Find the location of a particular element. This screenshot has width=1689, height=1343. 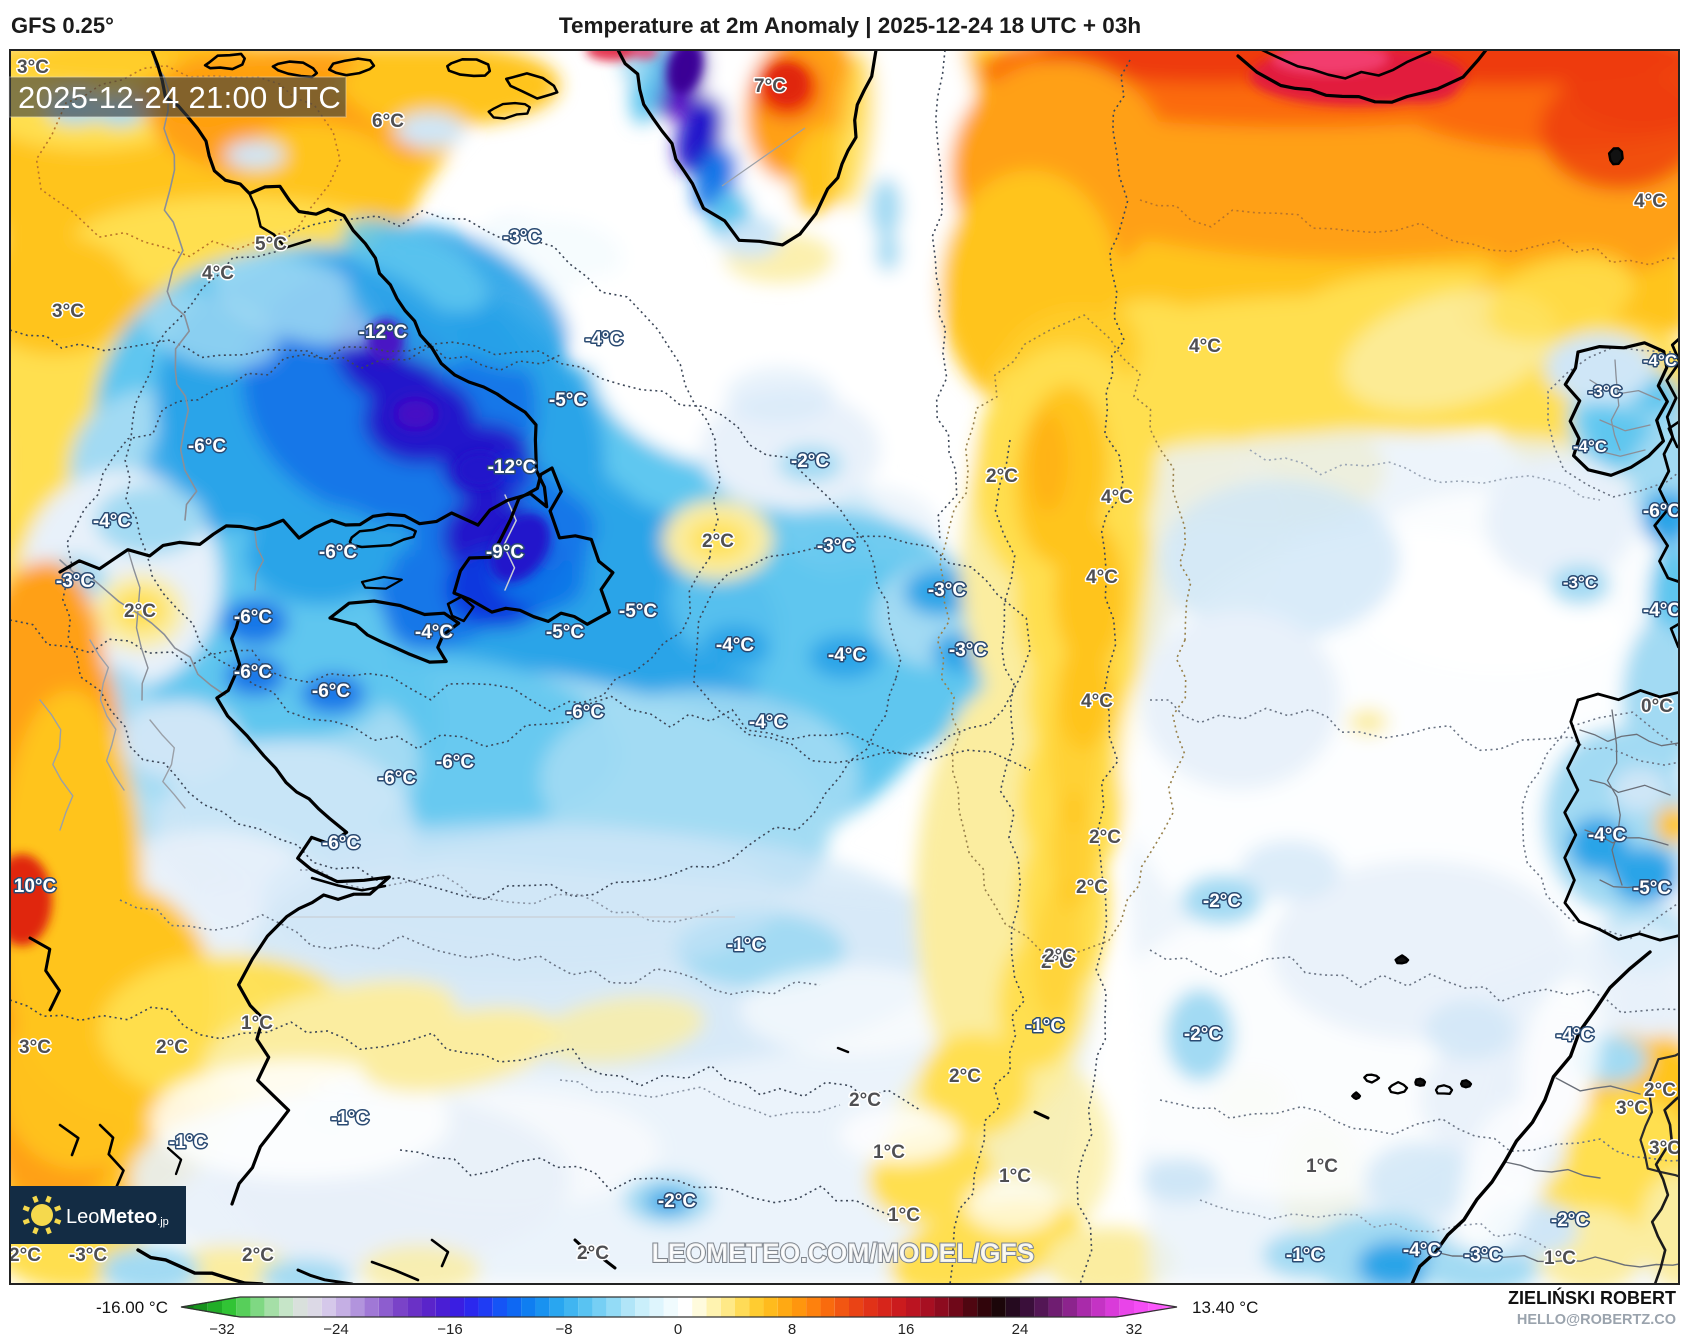

svg-text: 16 is located at coordinates (906, 1329).